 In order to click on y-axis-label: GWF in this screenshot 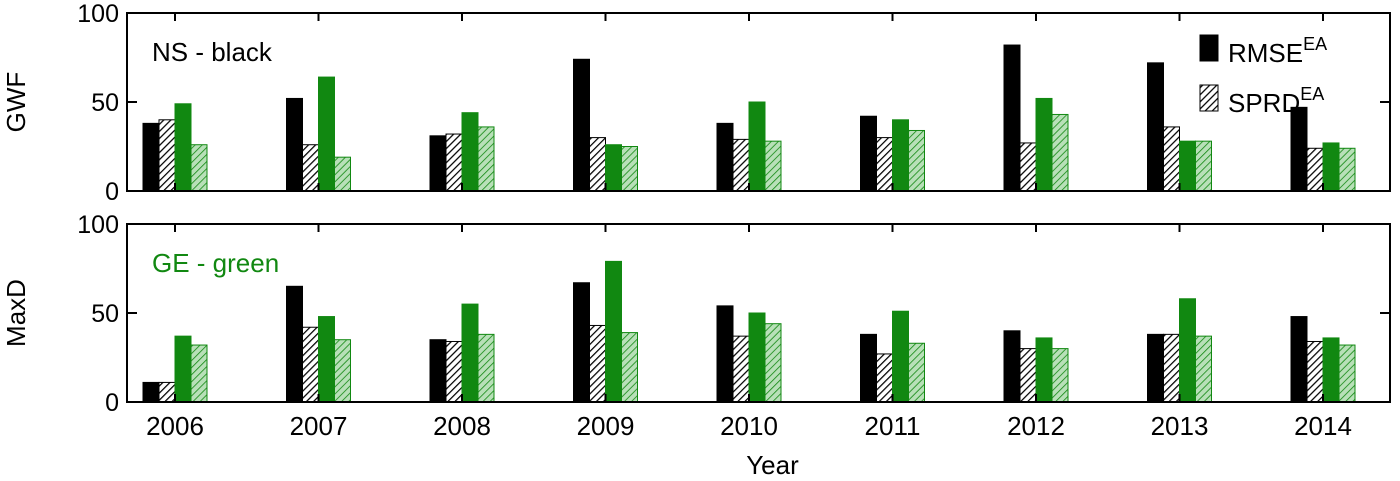, I will do `click(16, 102)`.